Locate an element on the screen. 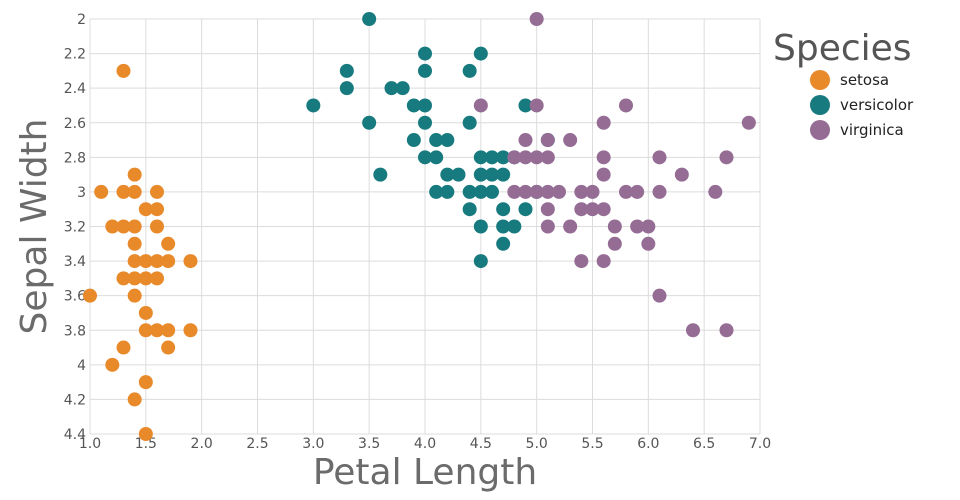 The width and height of the screenshot is (960, 500). x-tick-label: 2.0 is located at coordinates (202, 444).